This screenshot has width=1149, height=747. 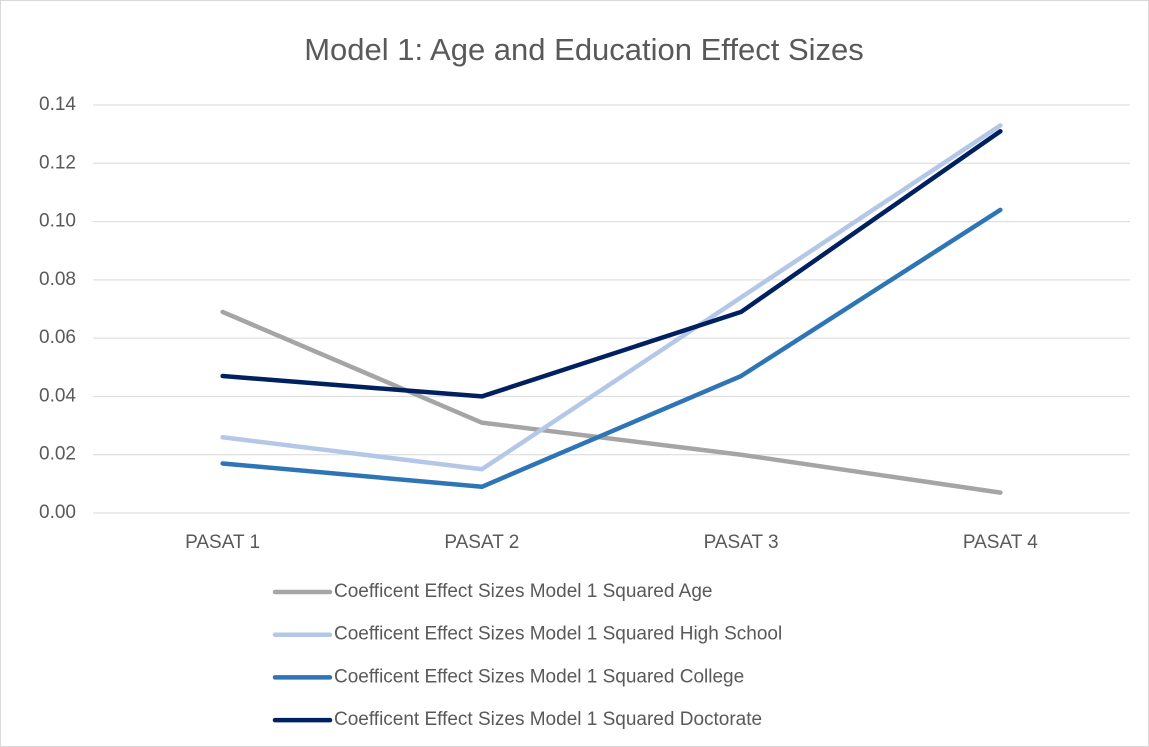 I want to click on y-tick-label: 0.08, so click(x=57, y=279).